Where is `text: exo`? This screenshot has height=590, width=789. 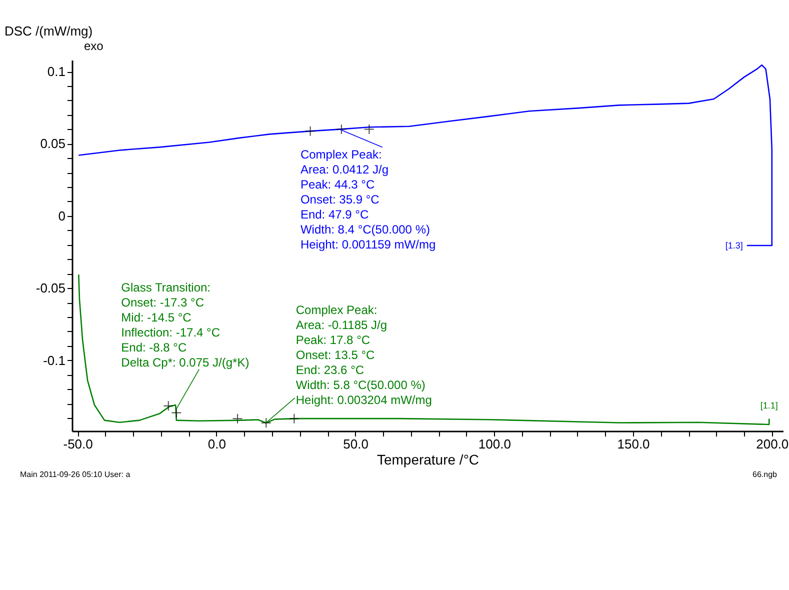 text: exo is located at coordinates (94, 46).